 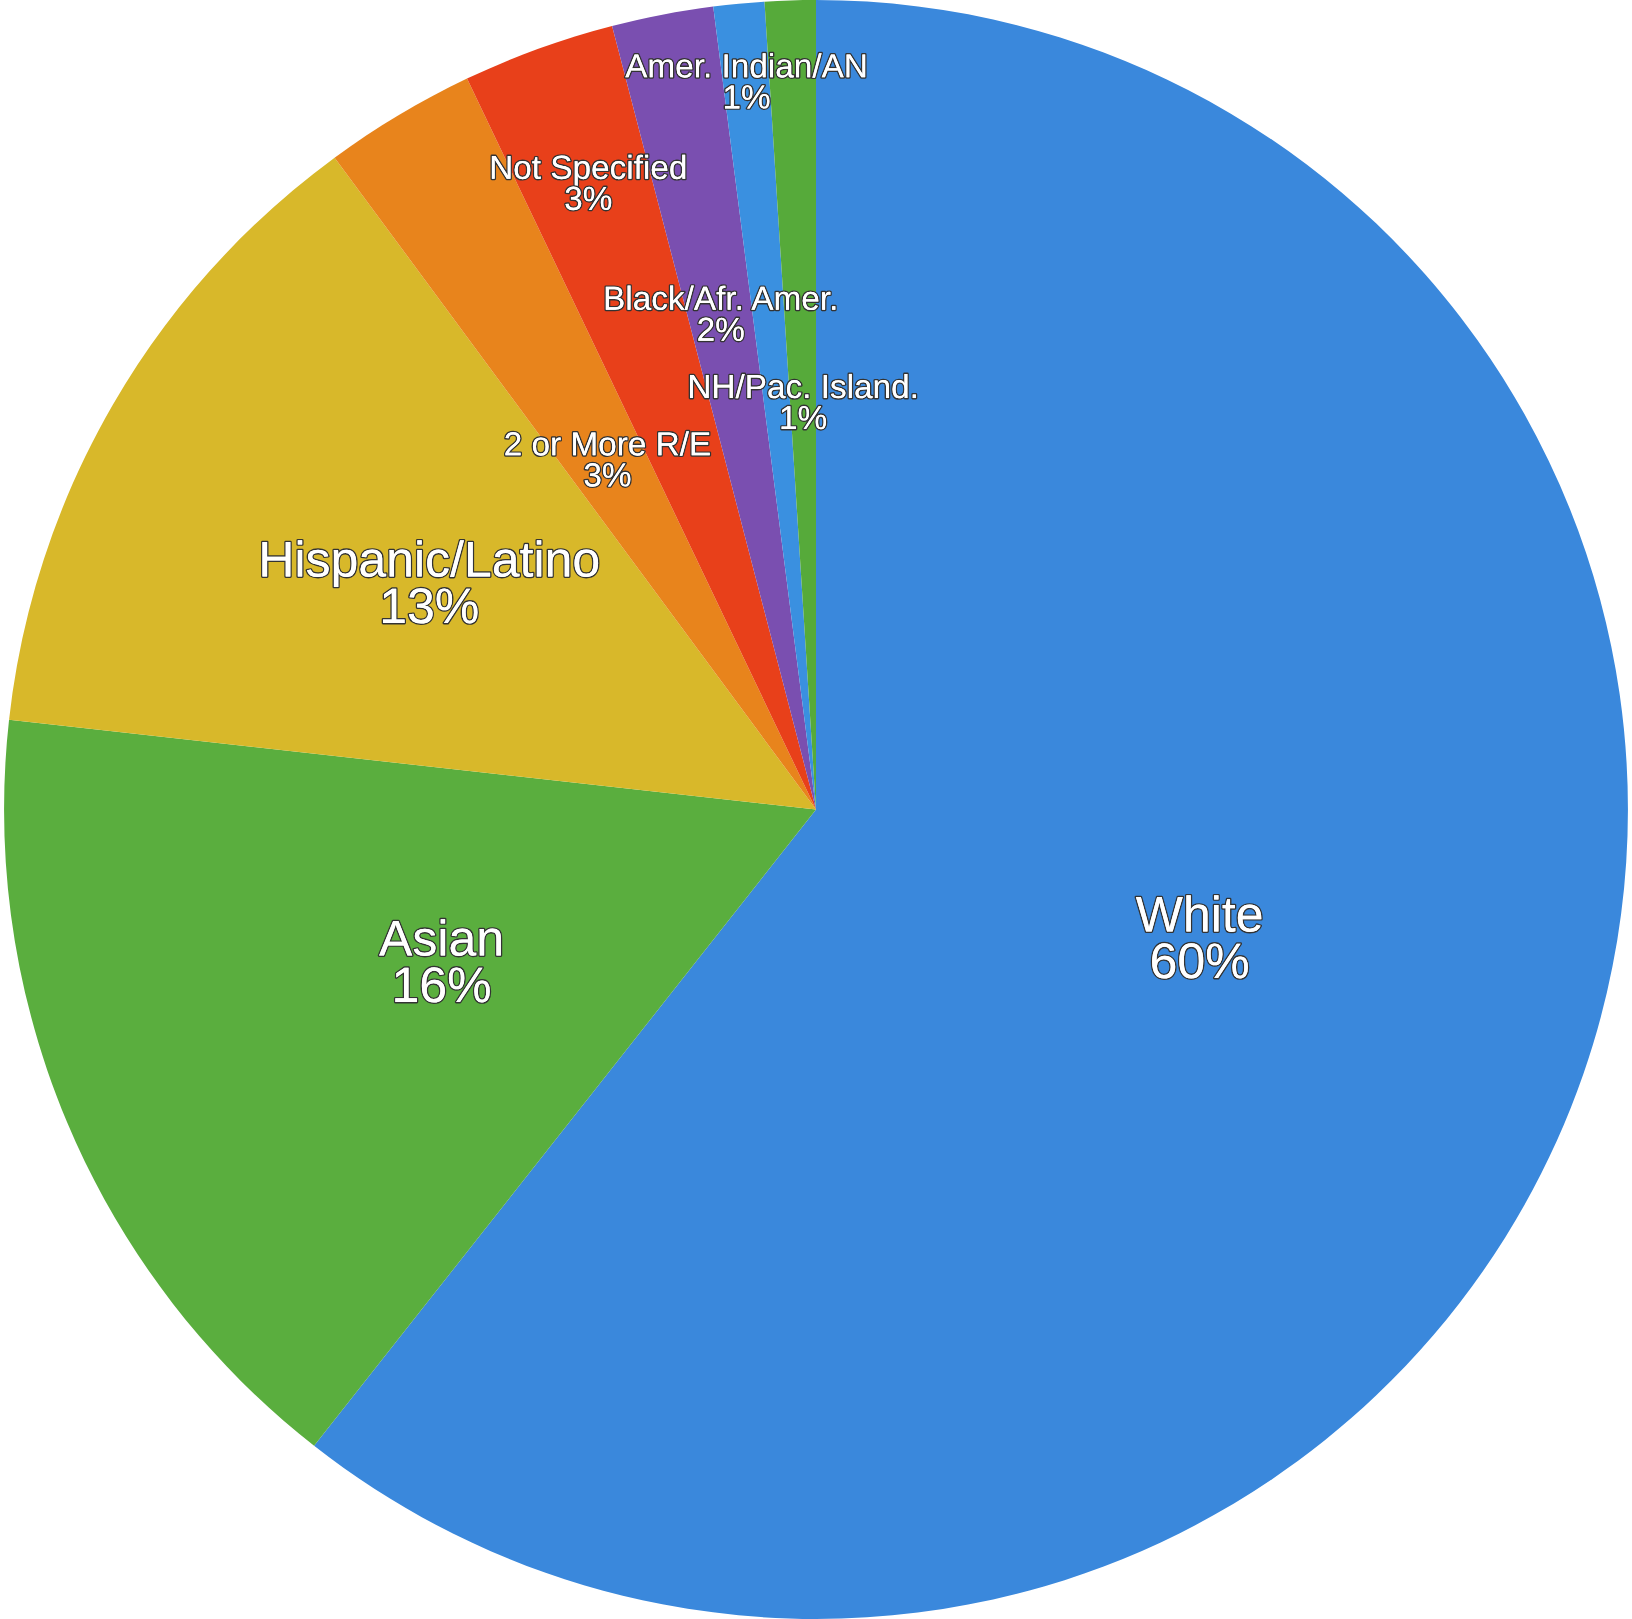 What do you see at coordinates (430, 606) in the screenshot?
I see `data-label: 13%` at bounding box center [430, 606].